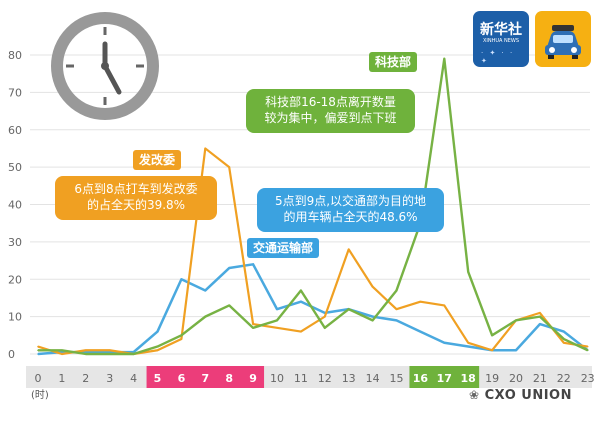  Describe the element at coordinates (105, 66) in the screenshot. I see `clock-icon` at that location.